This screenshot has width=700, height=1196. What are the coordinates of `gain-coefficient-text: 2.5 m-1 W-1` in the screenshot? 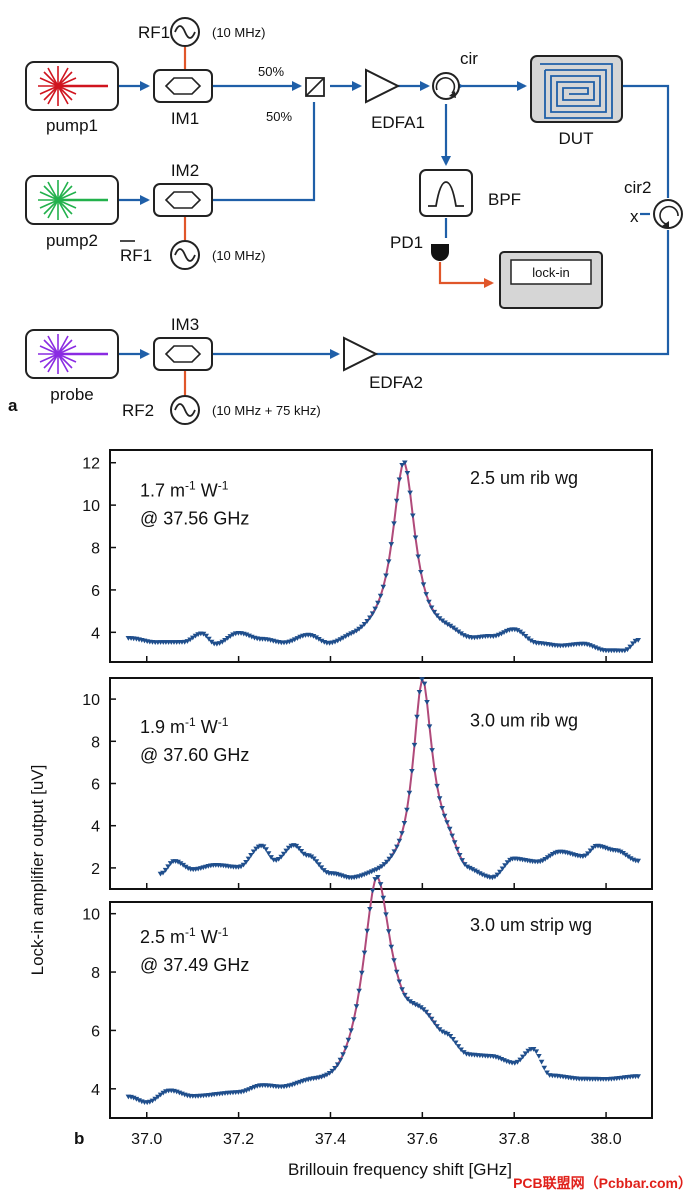 It's located at (184, 936).